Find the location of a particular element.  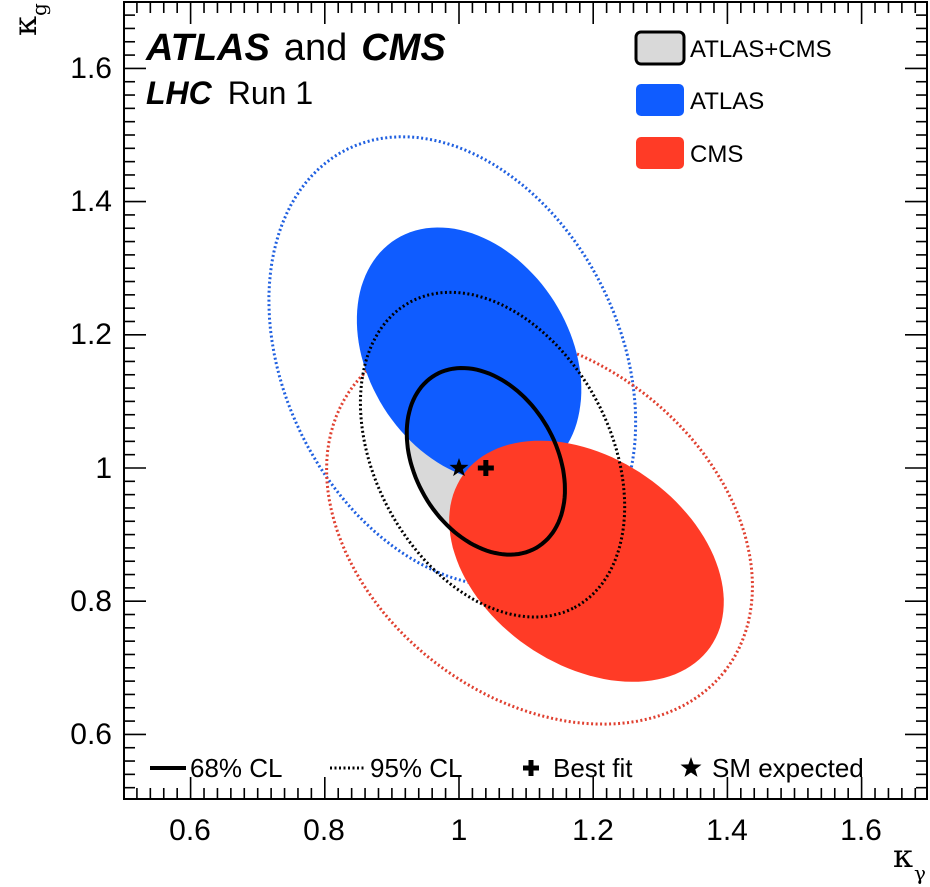

experiment-label: ATLAS and CMS is located at coordinates (295, 48).